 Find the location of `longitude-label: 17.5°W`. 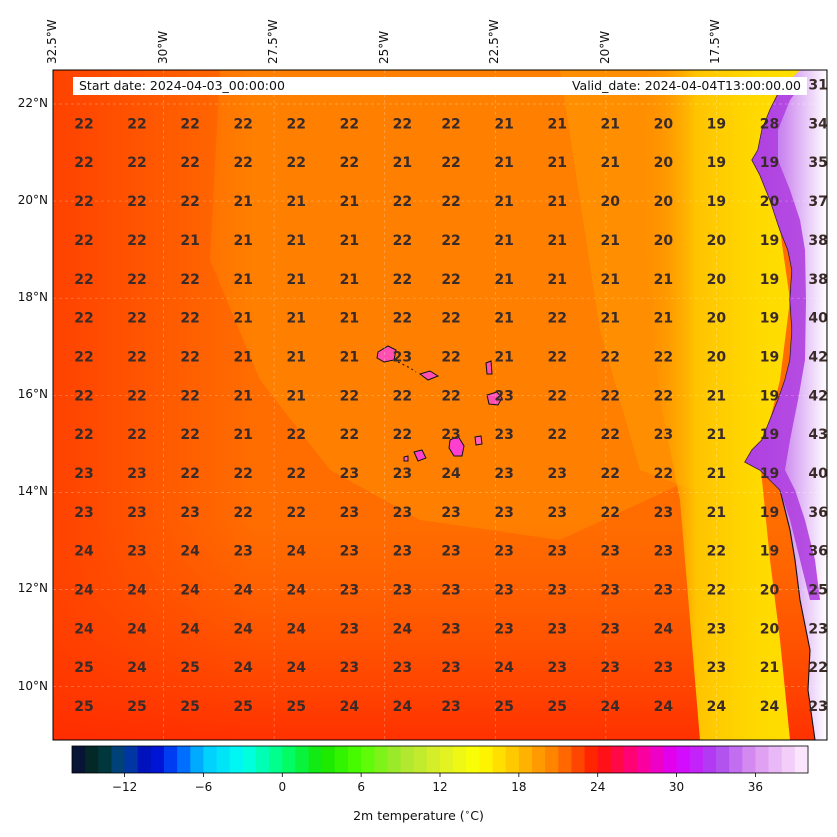

longitude-label: 17.5°W is located at coordinates (715, 41).